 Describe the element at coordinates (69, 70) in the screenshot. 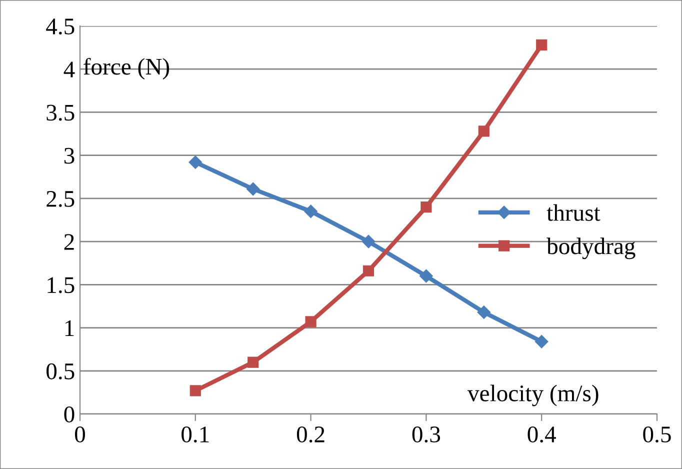

I see `y-tick-label: 4` at that location.